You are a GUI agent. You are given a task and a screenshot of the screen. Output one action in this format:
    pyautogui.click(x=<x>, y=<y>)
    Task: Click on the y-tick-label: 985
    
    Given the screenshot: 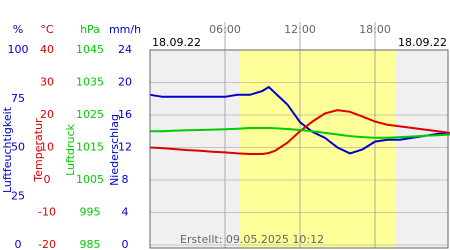 What is the action you would take?
    pyautogui.click(x=90, y=244)
    